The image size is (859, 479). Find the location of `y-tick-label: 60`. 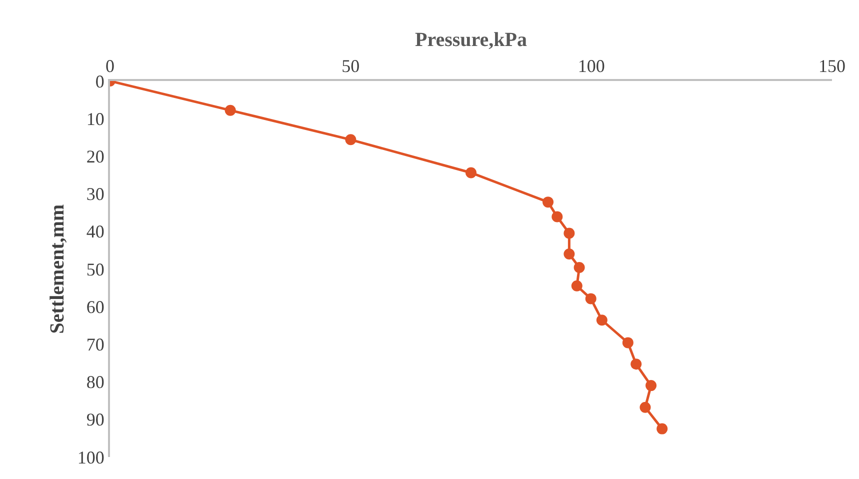

y-tick-label: 60 is located at coordinates (95, 306).